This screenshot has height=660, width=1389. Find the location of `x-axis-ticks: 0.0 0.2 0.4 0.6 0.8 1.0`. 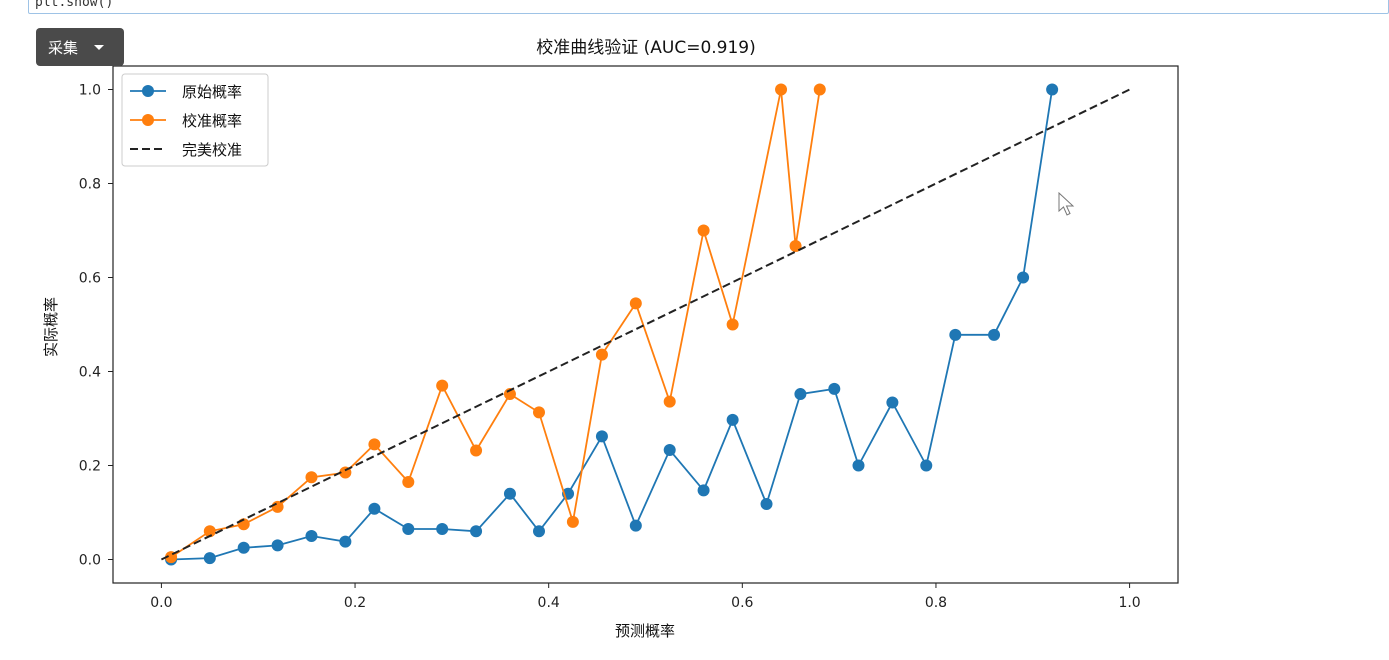

x-axis-ticks: 0.0 0.2 0.4 0.6 0.8 1.0 is located at coordinates (645, 597).